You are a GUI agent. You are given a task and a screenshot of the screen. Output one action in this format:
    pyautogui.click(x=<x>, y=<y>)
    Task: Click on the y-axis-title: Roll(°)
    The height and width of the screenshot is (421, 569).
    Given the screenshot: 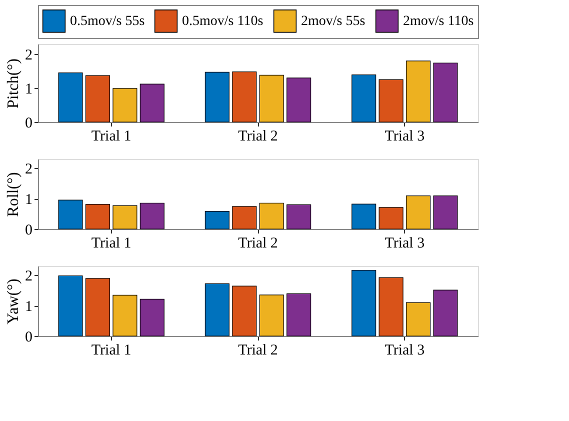 What is the action you would take?
    pyautogui.click(x=13, y=194)
    